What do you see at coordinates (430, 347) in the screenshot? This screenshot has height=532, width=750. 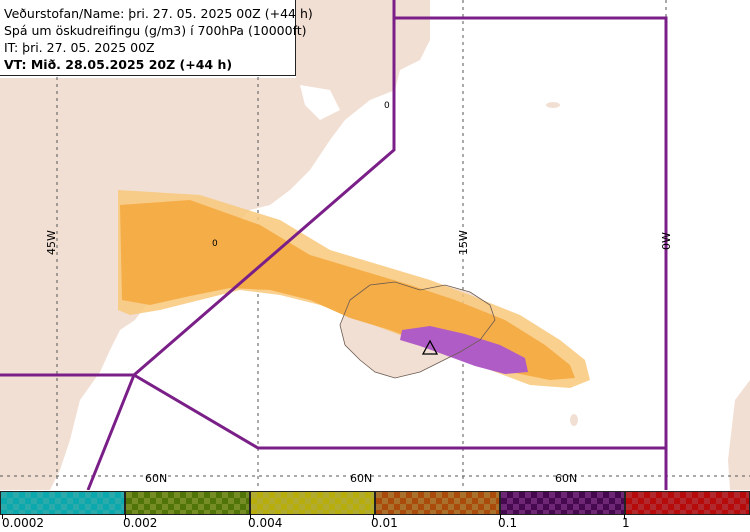 I see `volcano-marker-icon` at bounding box center [430, 347].